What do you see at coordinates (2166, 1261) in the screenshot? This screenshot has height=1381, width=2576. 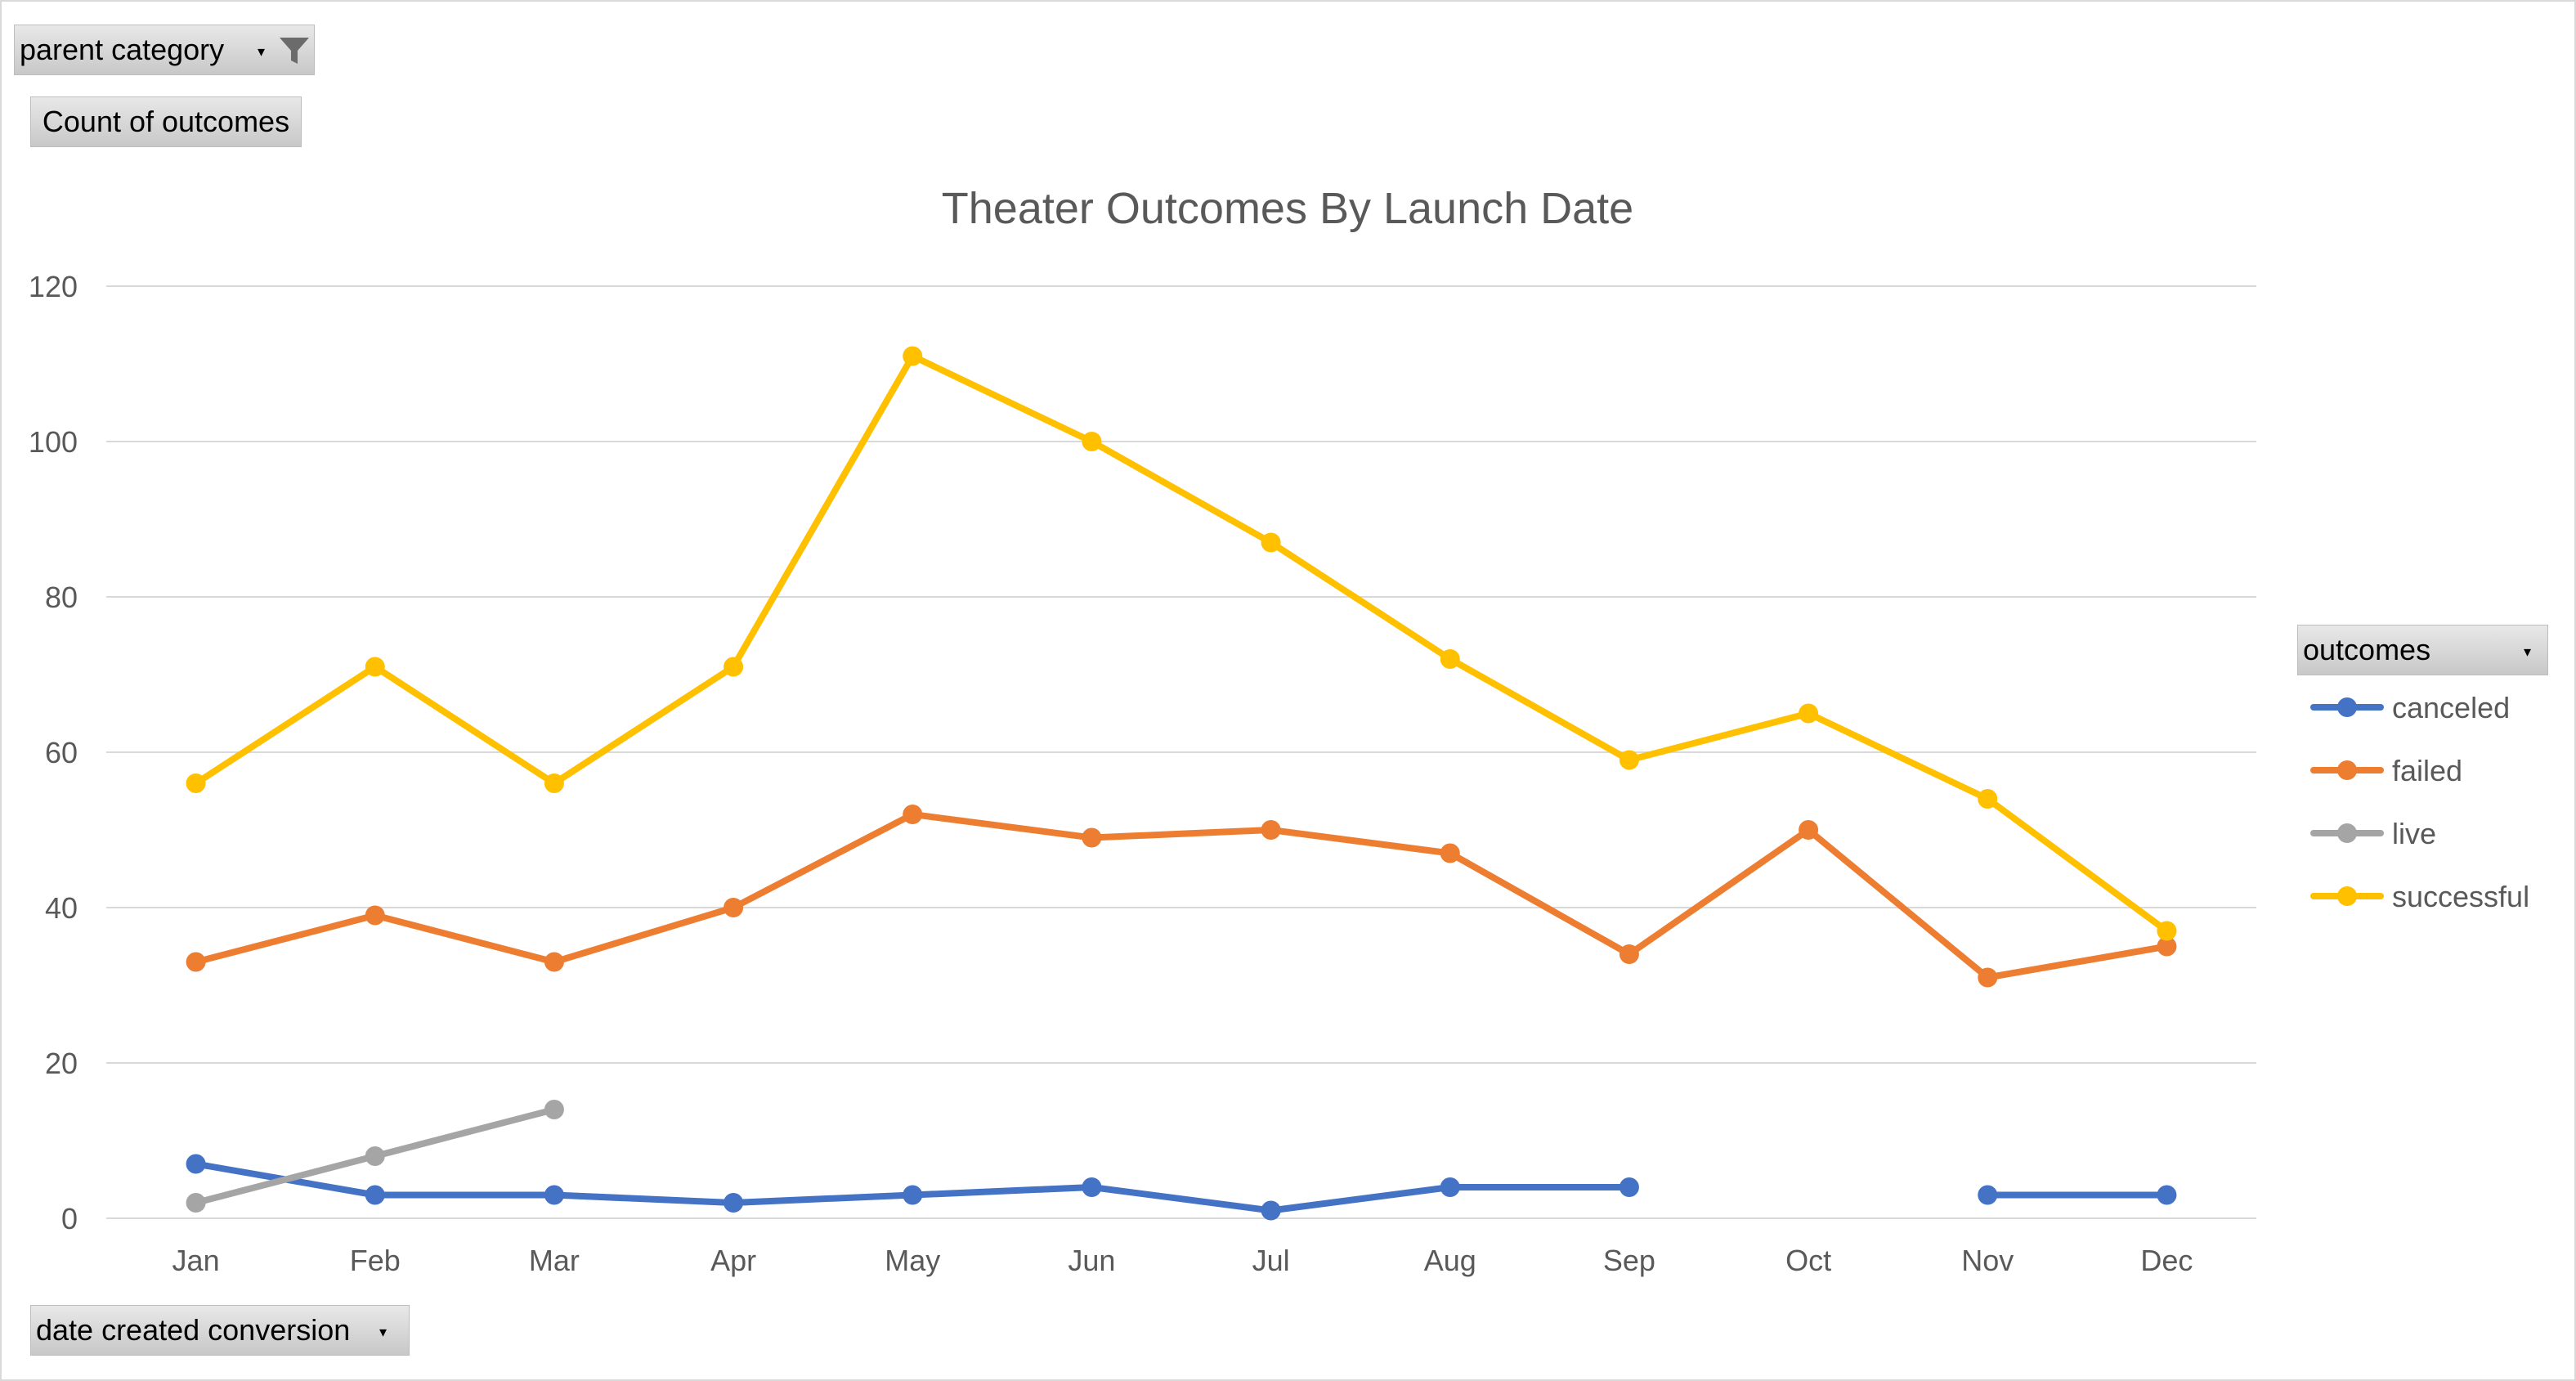 I see `x-tick-label: Dec` at bounding box center [2166, 1261].